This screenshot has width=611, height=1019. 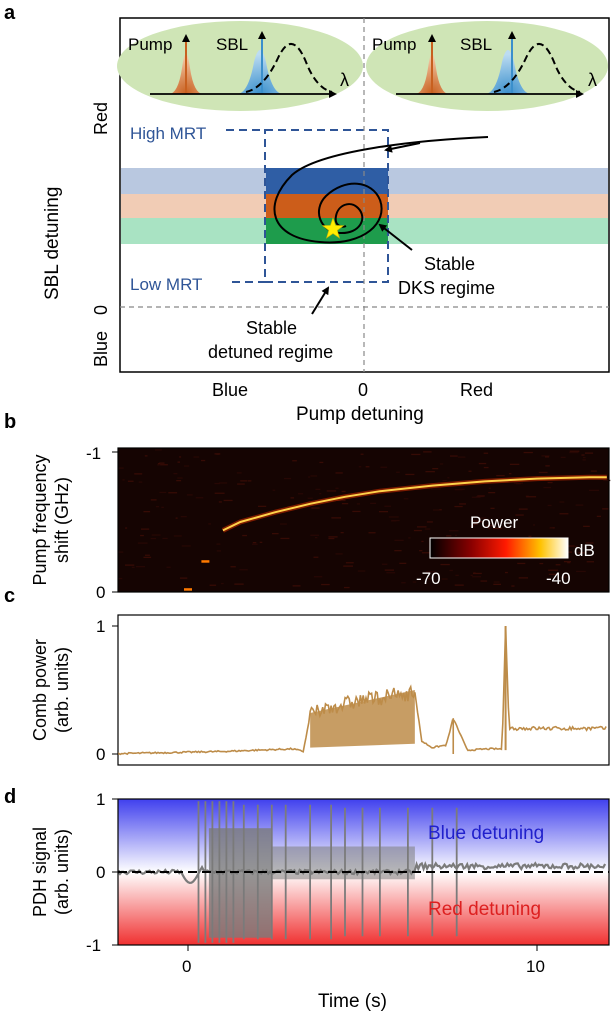 I want to click on mrt-dashed-box, so click(x=326, y=206).